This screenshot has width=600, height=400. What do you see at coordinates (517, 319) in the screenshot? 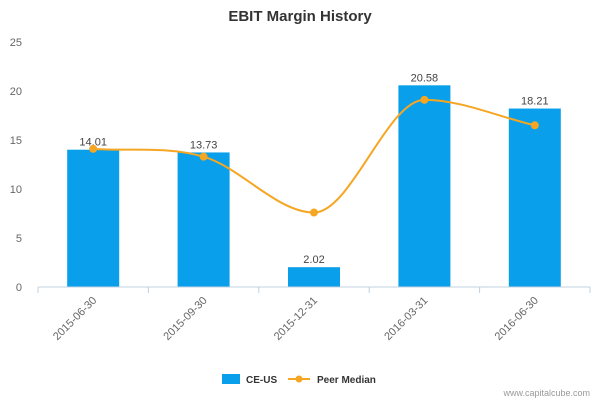
I see `x-tick-label: 2016-06-30` at bounding box center [517, 319].